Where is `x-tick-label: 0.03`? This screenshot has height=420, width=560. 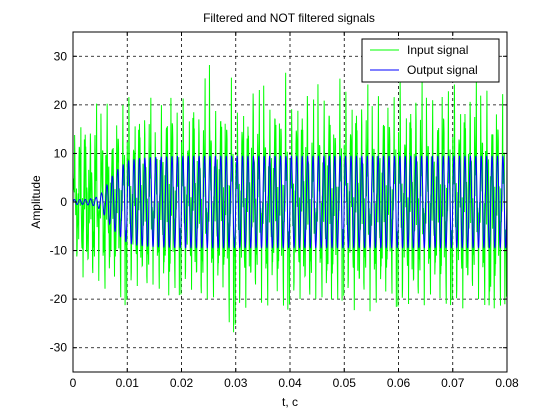 x-tick-label: 0.03 is located at coordinates (236, 383).